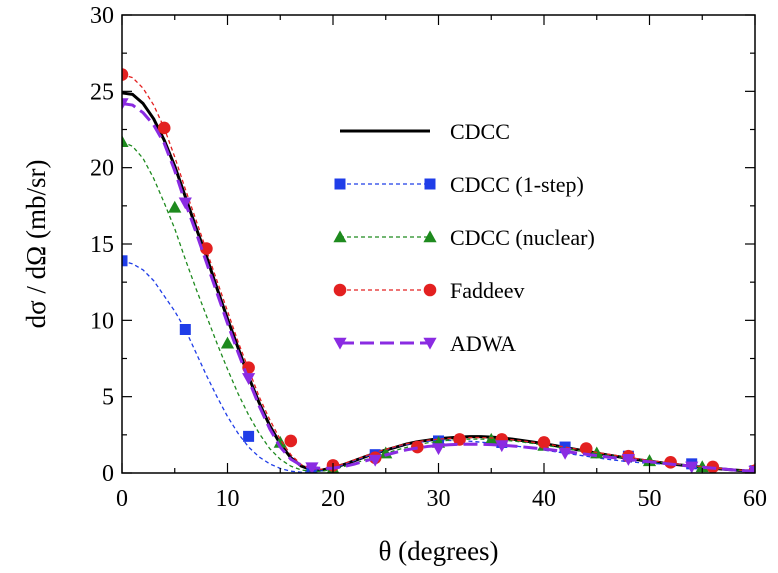  I want to click on legend-label-adwa: ADWA, so click(483, 343).